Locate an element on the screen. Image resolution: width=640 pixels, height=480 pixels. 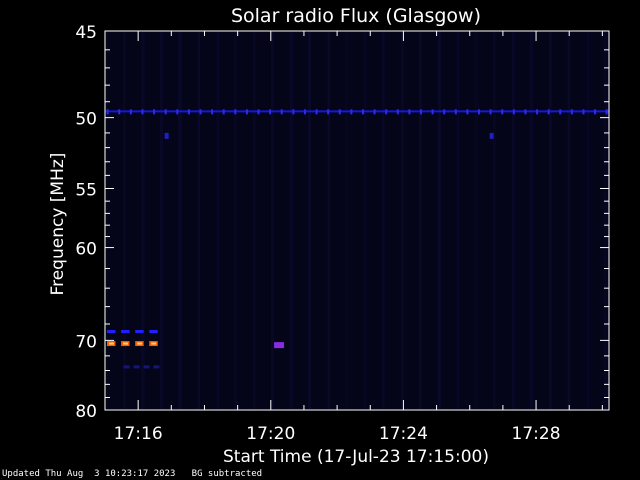
updated-timestamp: Updated Thu Aug 3 10:23:17 2023 is located at coordinates (89, 474).